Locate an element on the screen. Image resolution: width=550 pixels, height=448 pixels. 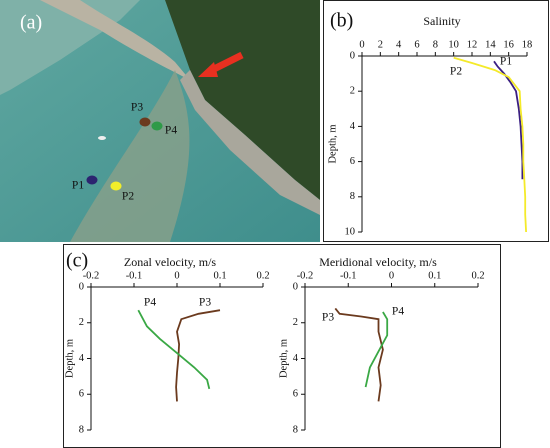
series-label: P2 is located at coordinates (456, 72).